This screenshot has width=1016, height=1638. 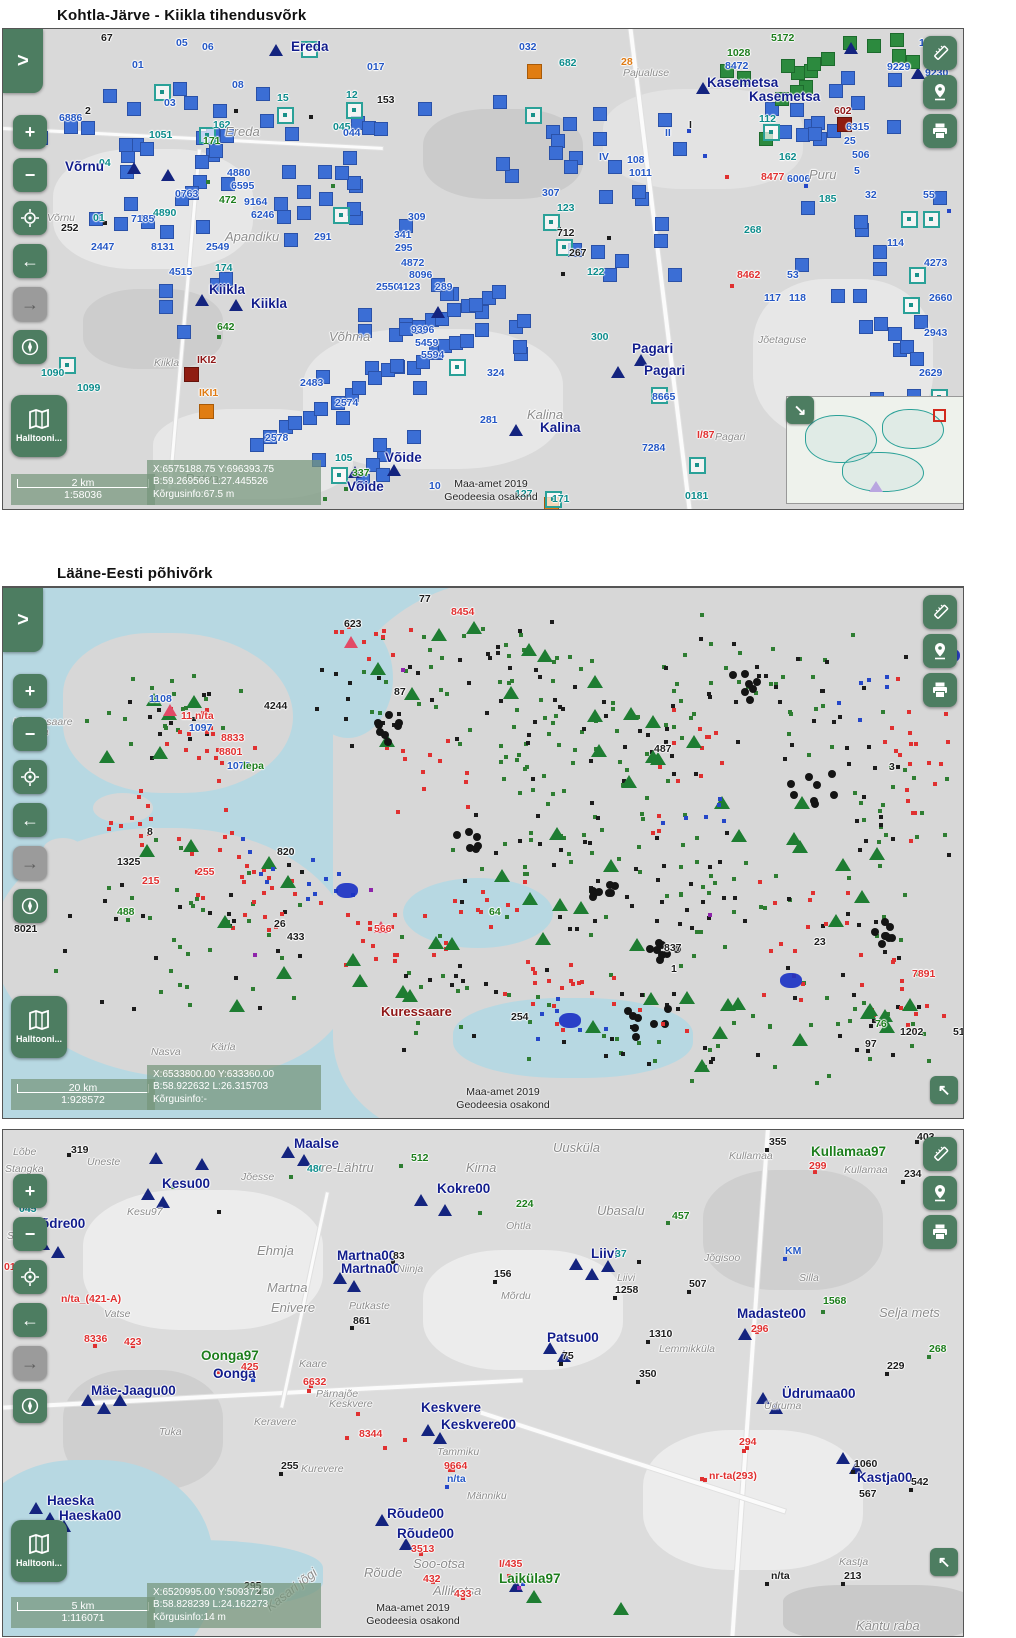 What do you see at coordinates (266, 881) in the screenshot?
I see `map-marker-ring-b` at bounding box center [266, 881].